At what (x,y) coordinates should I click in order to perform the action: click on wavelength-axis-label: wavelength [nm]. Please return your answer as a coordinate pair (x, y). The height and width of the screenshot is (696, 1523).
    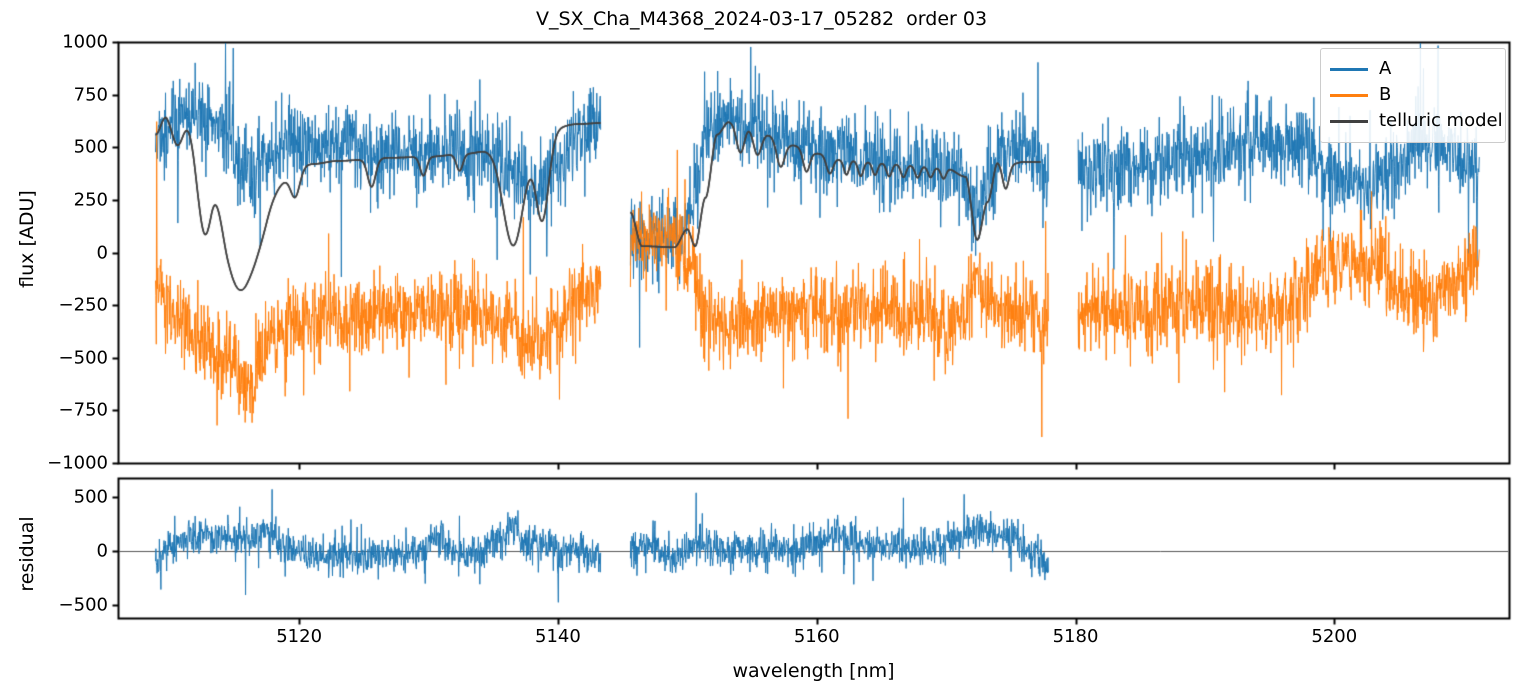
    Looking at the image, I should click on (813, 671).